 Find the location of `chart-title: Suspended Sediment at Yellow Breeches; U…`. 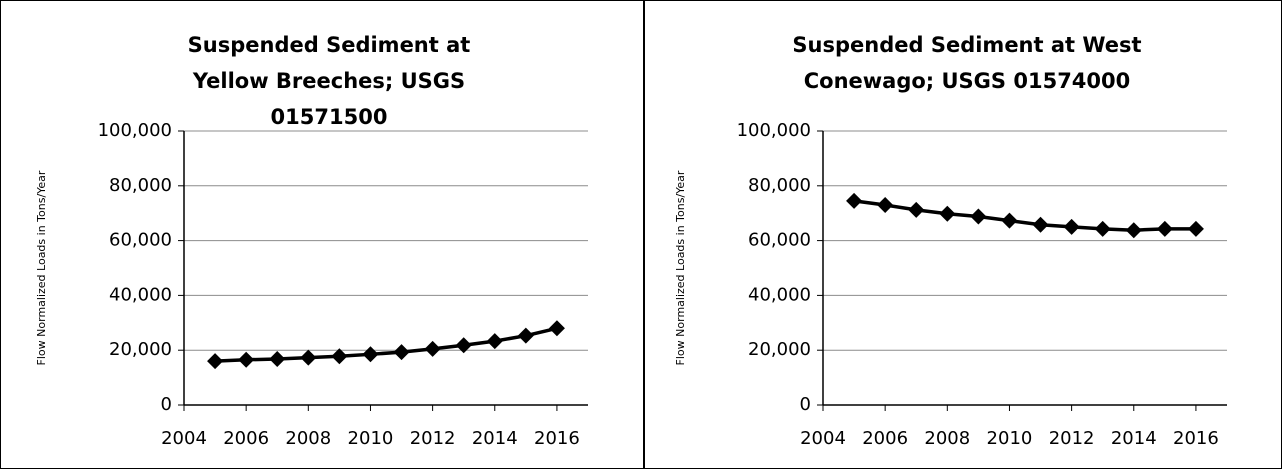

chart-title: Suspended Sediment at Yellow Breeches; U… is located at coordinates (329, 81).